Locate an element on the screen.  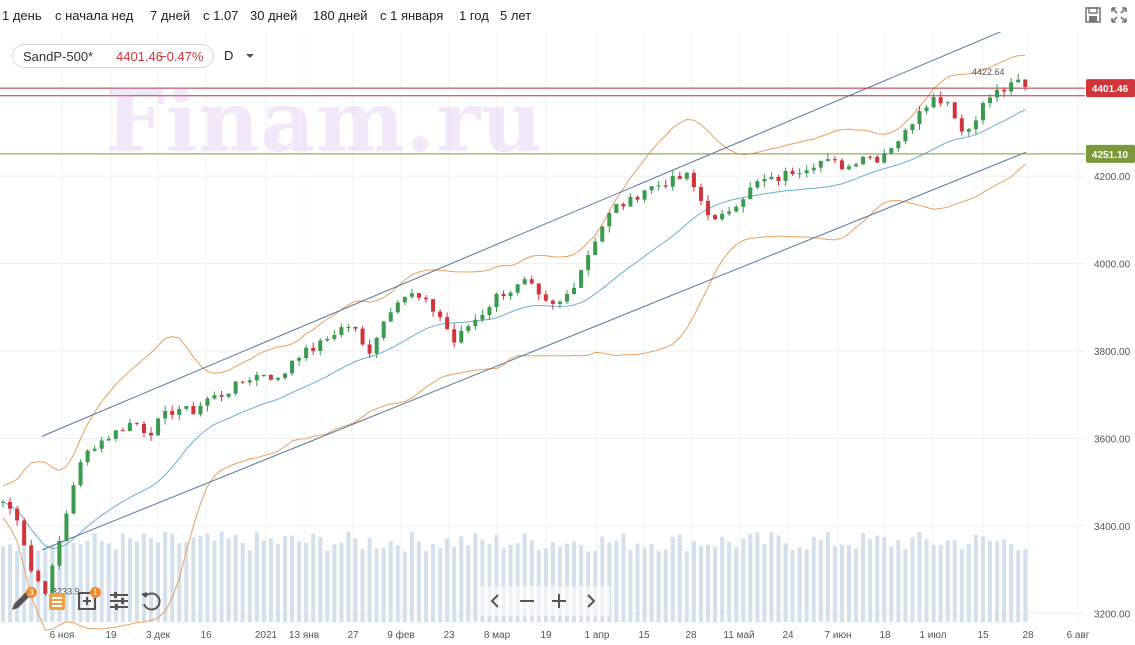
list-icon is located at coordinates (57, 601).